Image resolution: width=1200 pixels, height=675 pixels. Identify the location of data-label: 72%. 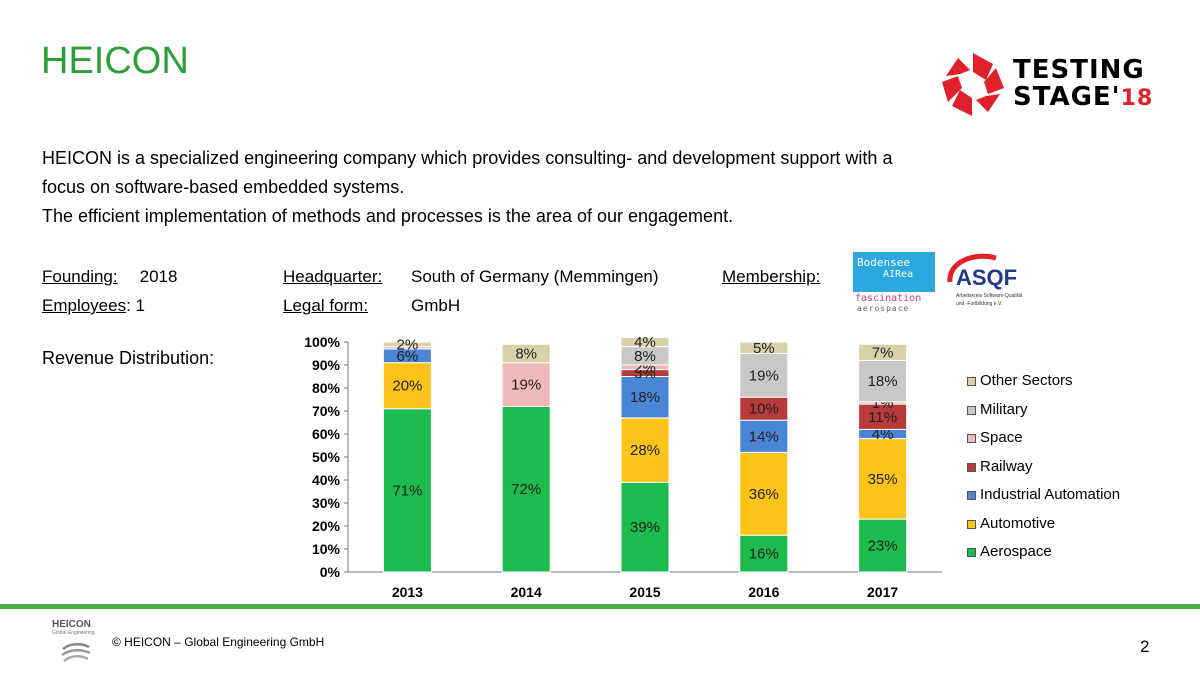
(526, 489).